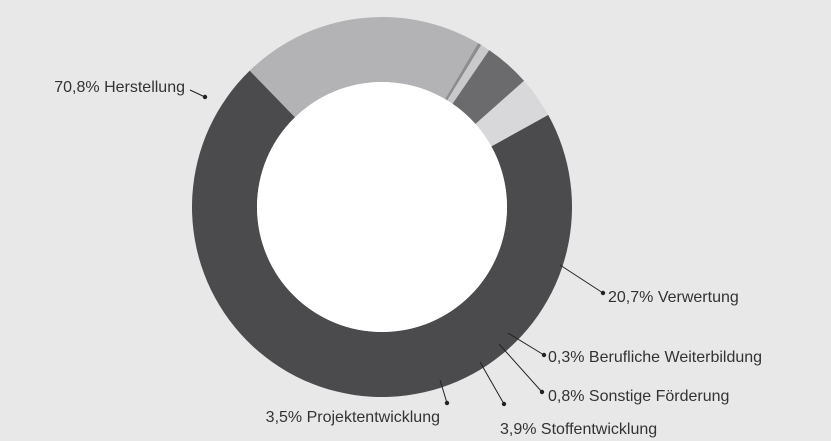  What do you see at coordinates (659, 396) in the screenshot?
I see `category-label: Sonstige Förderung` at bounding box center [659, 396].